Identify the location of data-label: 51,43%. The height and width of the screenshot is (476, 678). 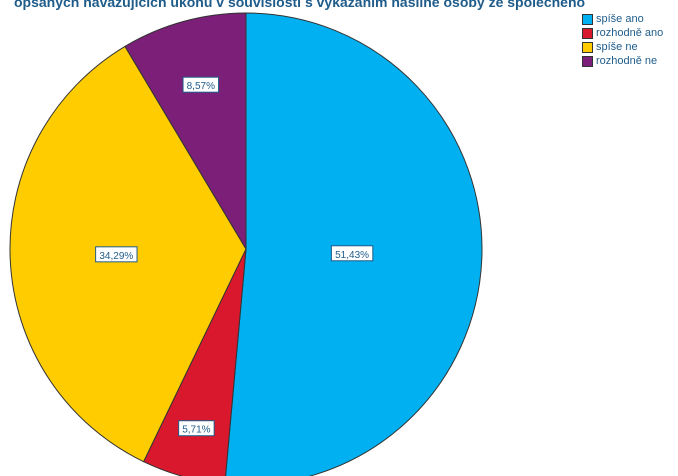
(352, 253).